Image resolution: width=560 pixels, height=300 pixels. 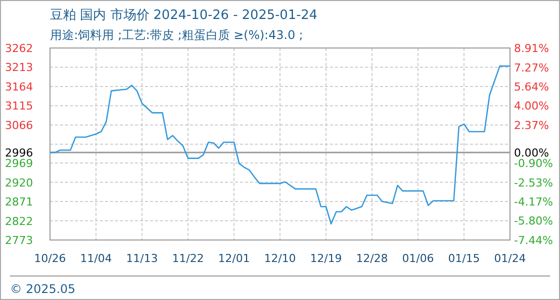 What do you see at coordinates (531, 48) in the screenshot?
I see `y2-tick-label: 8.91%` at bounding box center [531, 48].